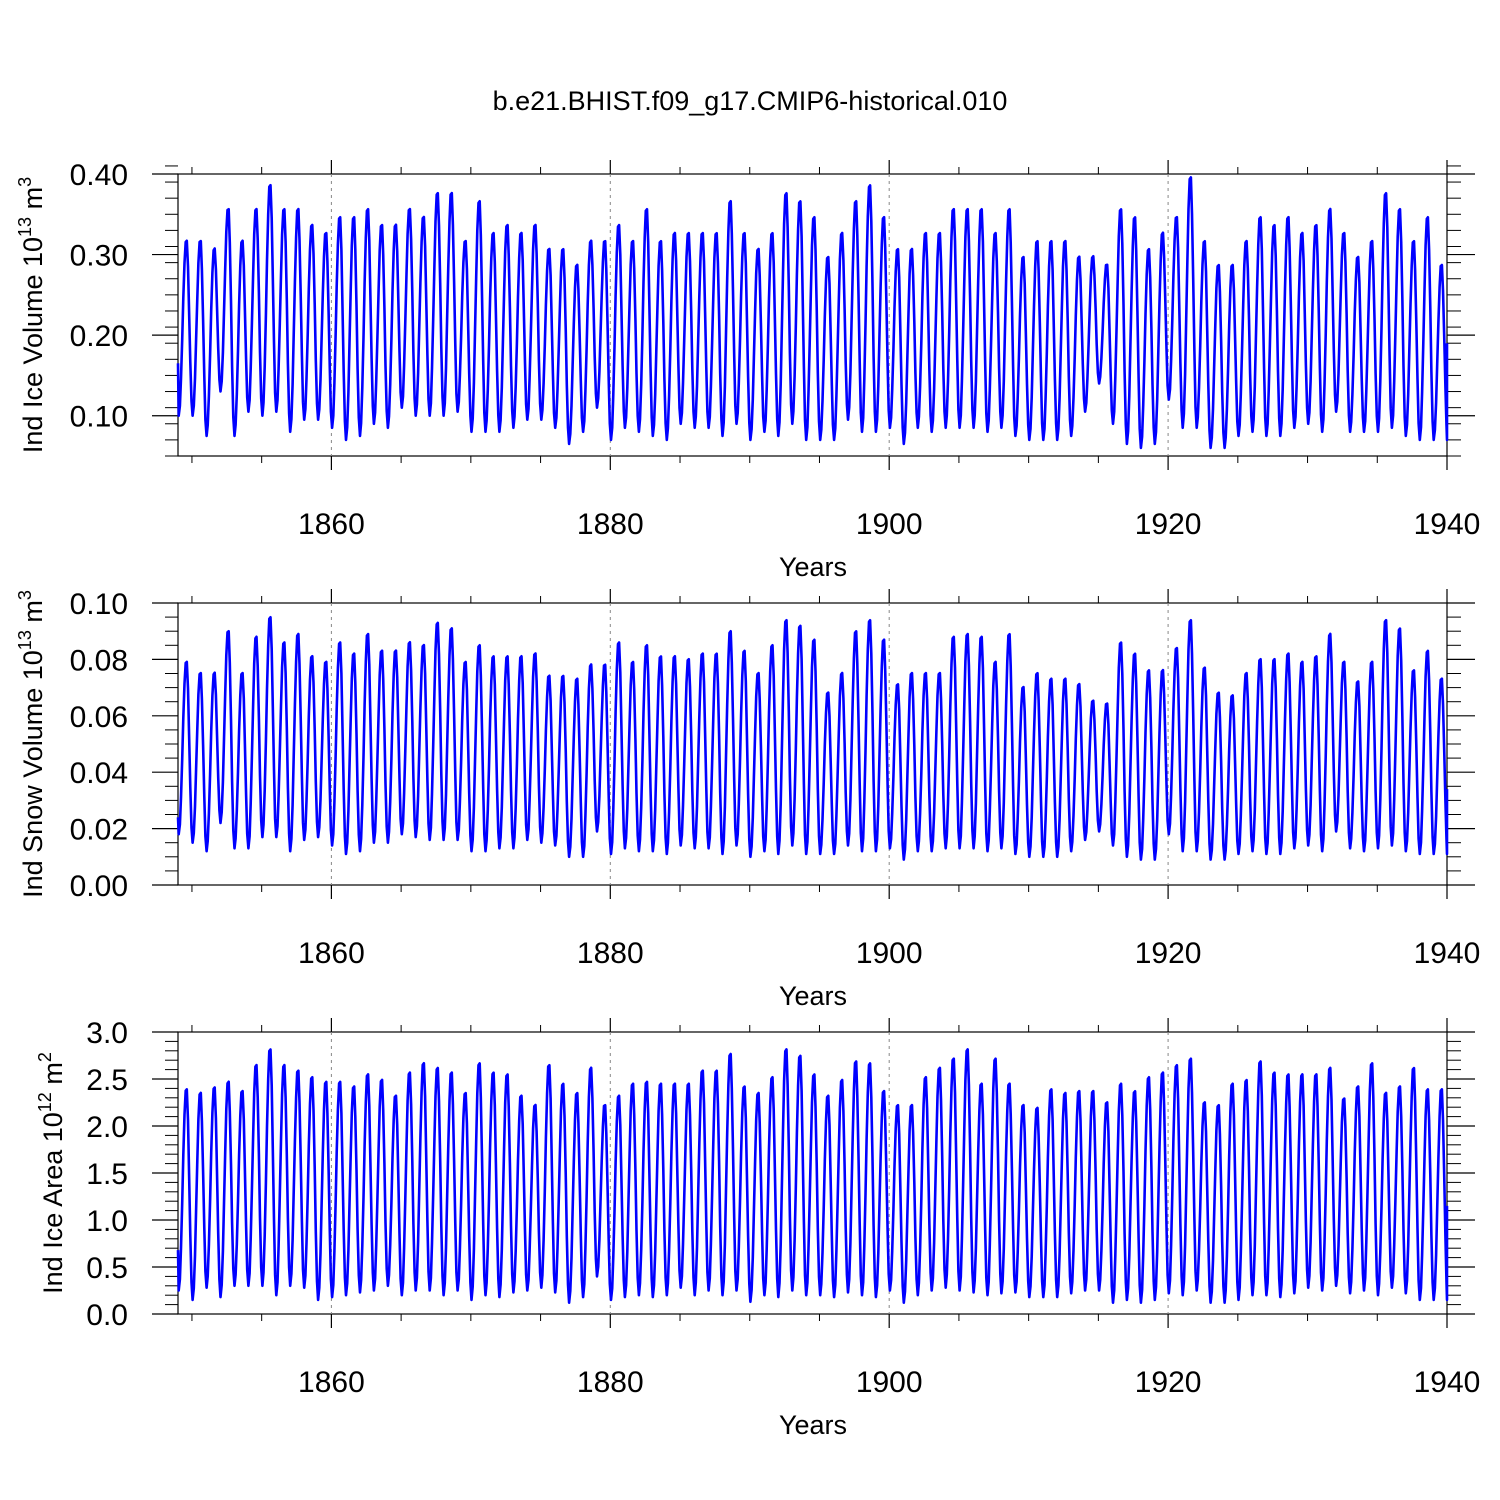  Describe the element at coordinates (99, 660) in the screenshot. I see `y-tick-label: 0.08` at that location.